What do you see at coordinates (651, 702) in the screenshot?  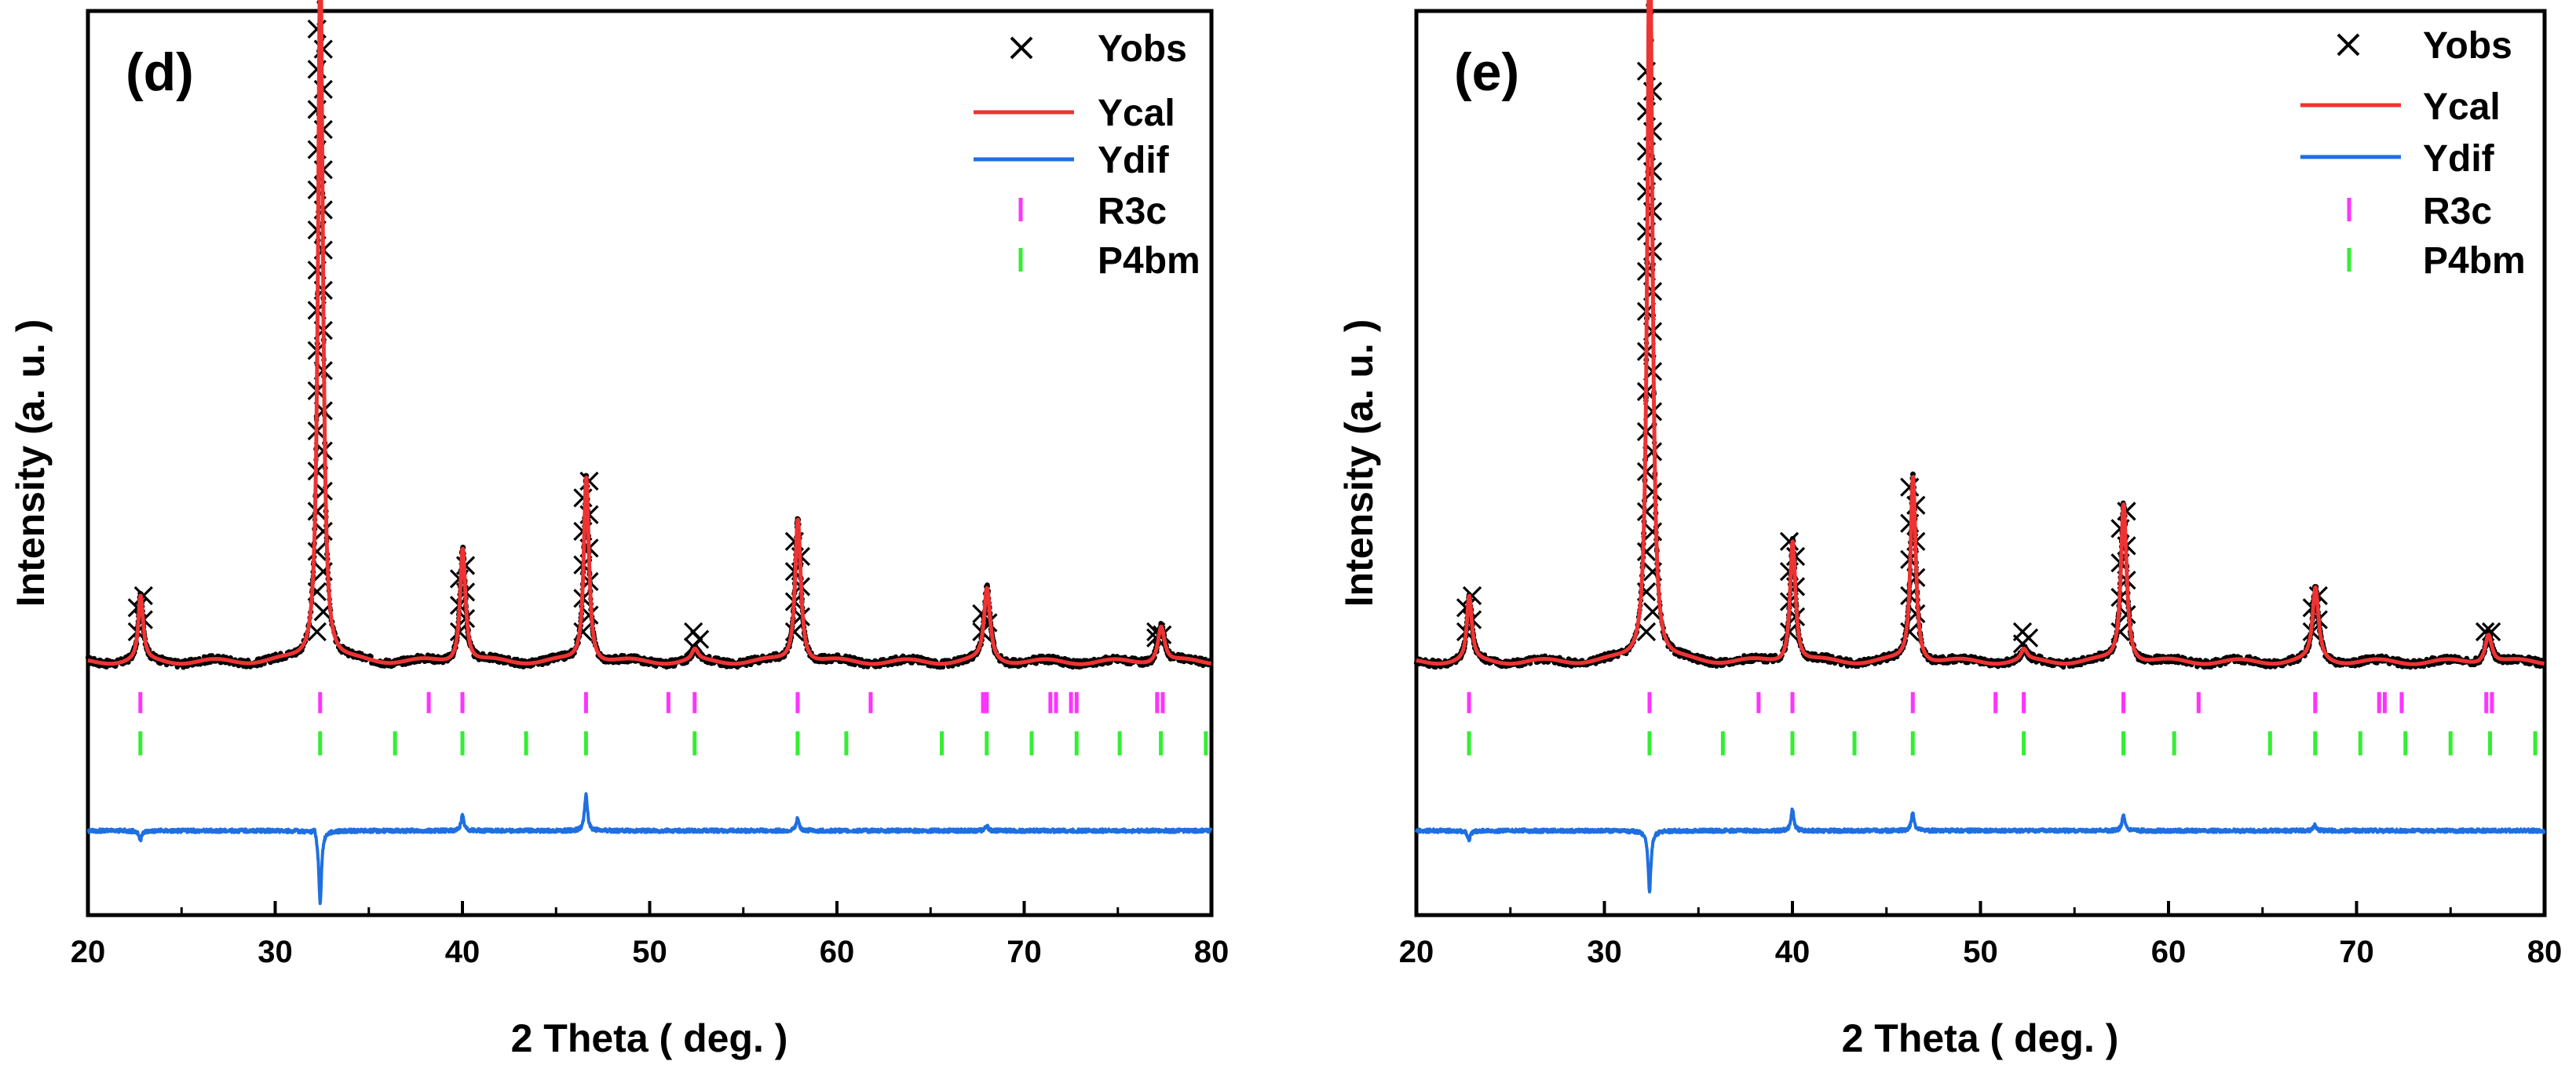 I see `r3c-ticks` at bounding box center [651, 702].